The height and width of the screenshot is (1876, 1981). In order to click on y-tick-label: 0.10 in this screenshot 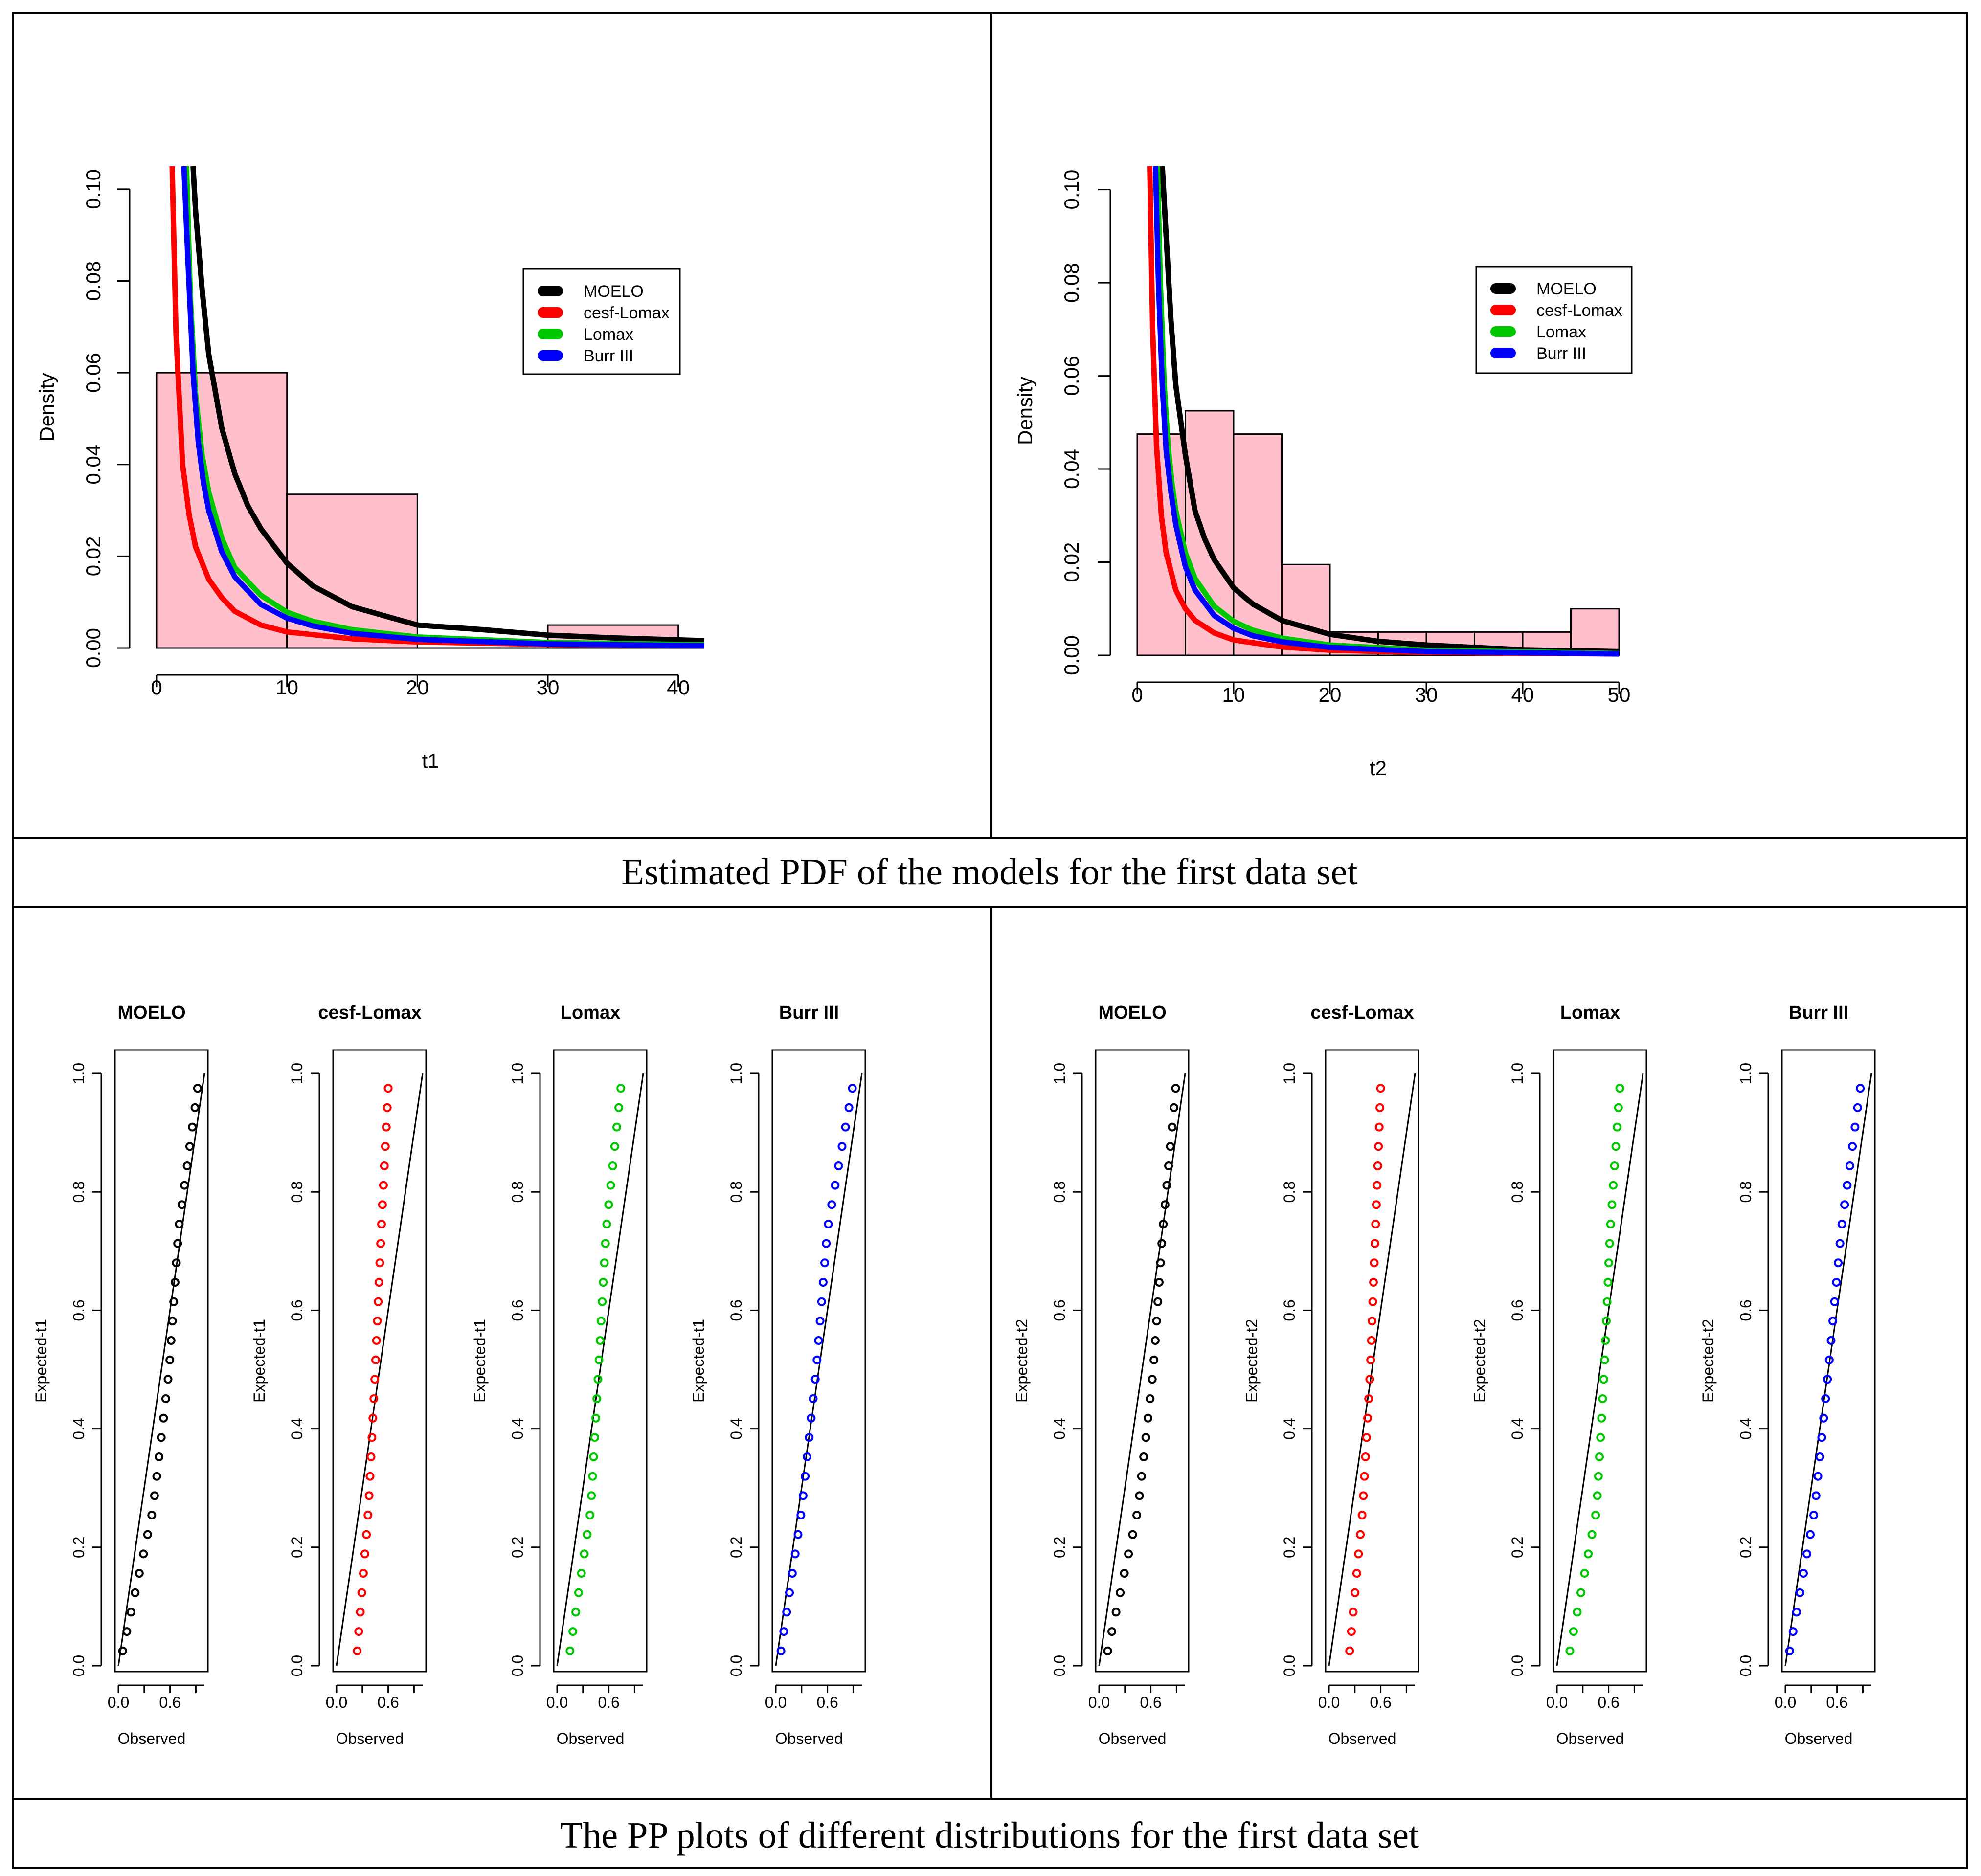, I will do `click(93, 189)`.